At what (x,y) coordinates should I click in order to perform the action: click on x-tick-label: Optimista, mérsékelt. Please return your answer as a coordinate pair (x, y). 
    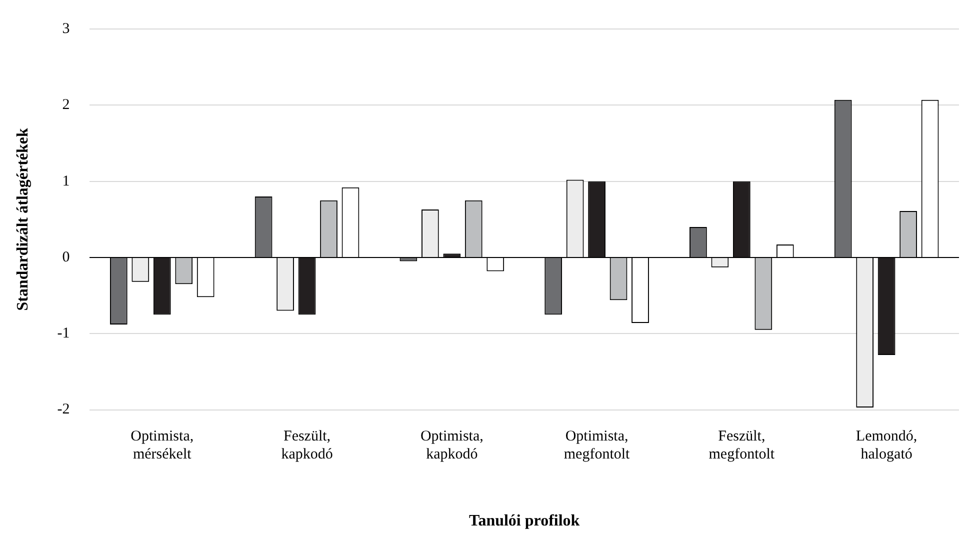
    Looking at the image, I should click on (162, 445).